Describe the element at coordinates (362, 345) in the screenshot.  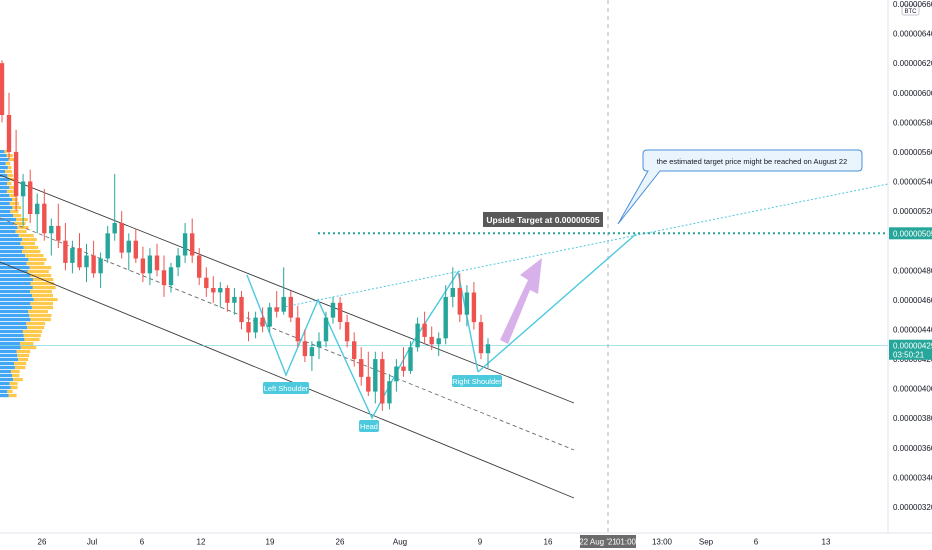
I see `pattern-zigzag` at that location.